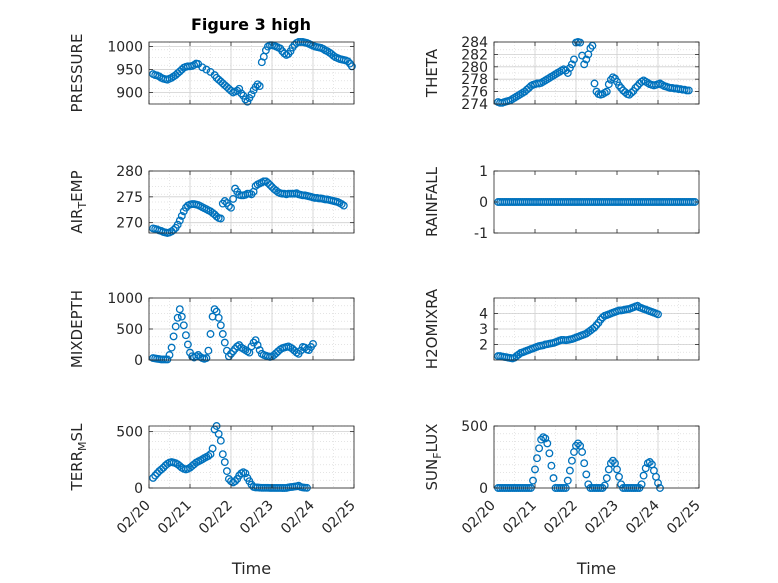 This screenshot has width=778, height=583. Describe the element at coordinates (251, 568) in the screenshot. I see `x-axis-label: Time` at that location.